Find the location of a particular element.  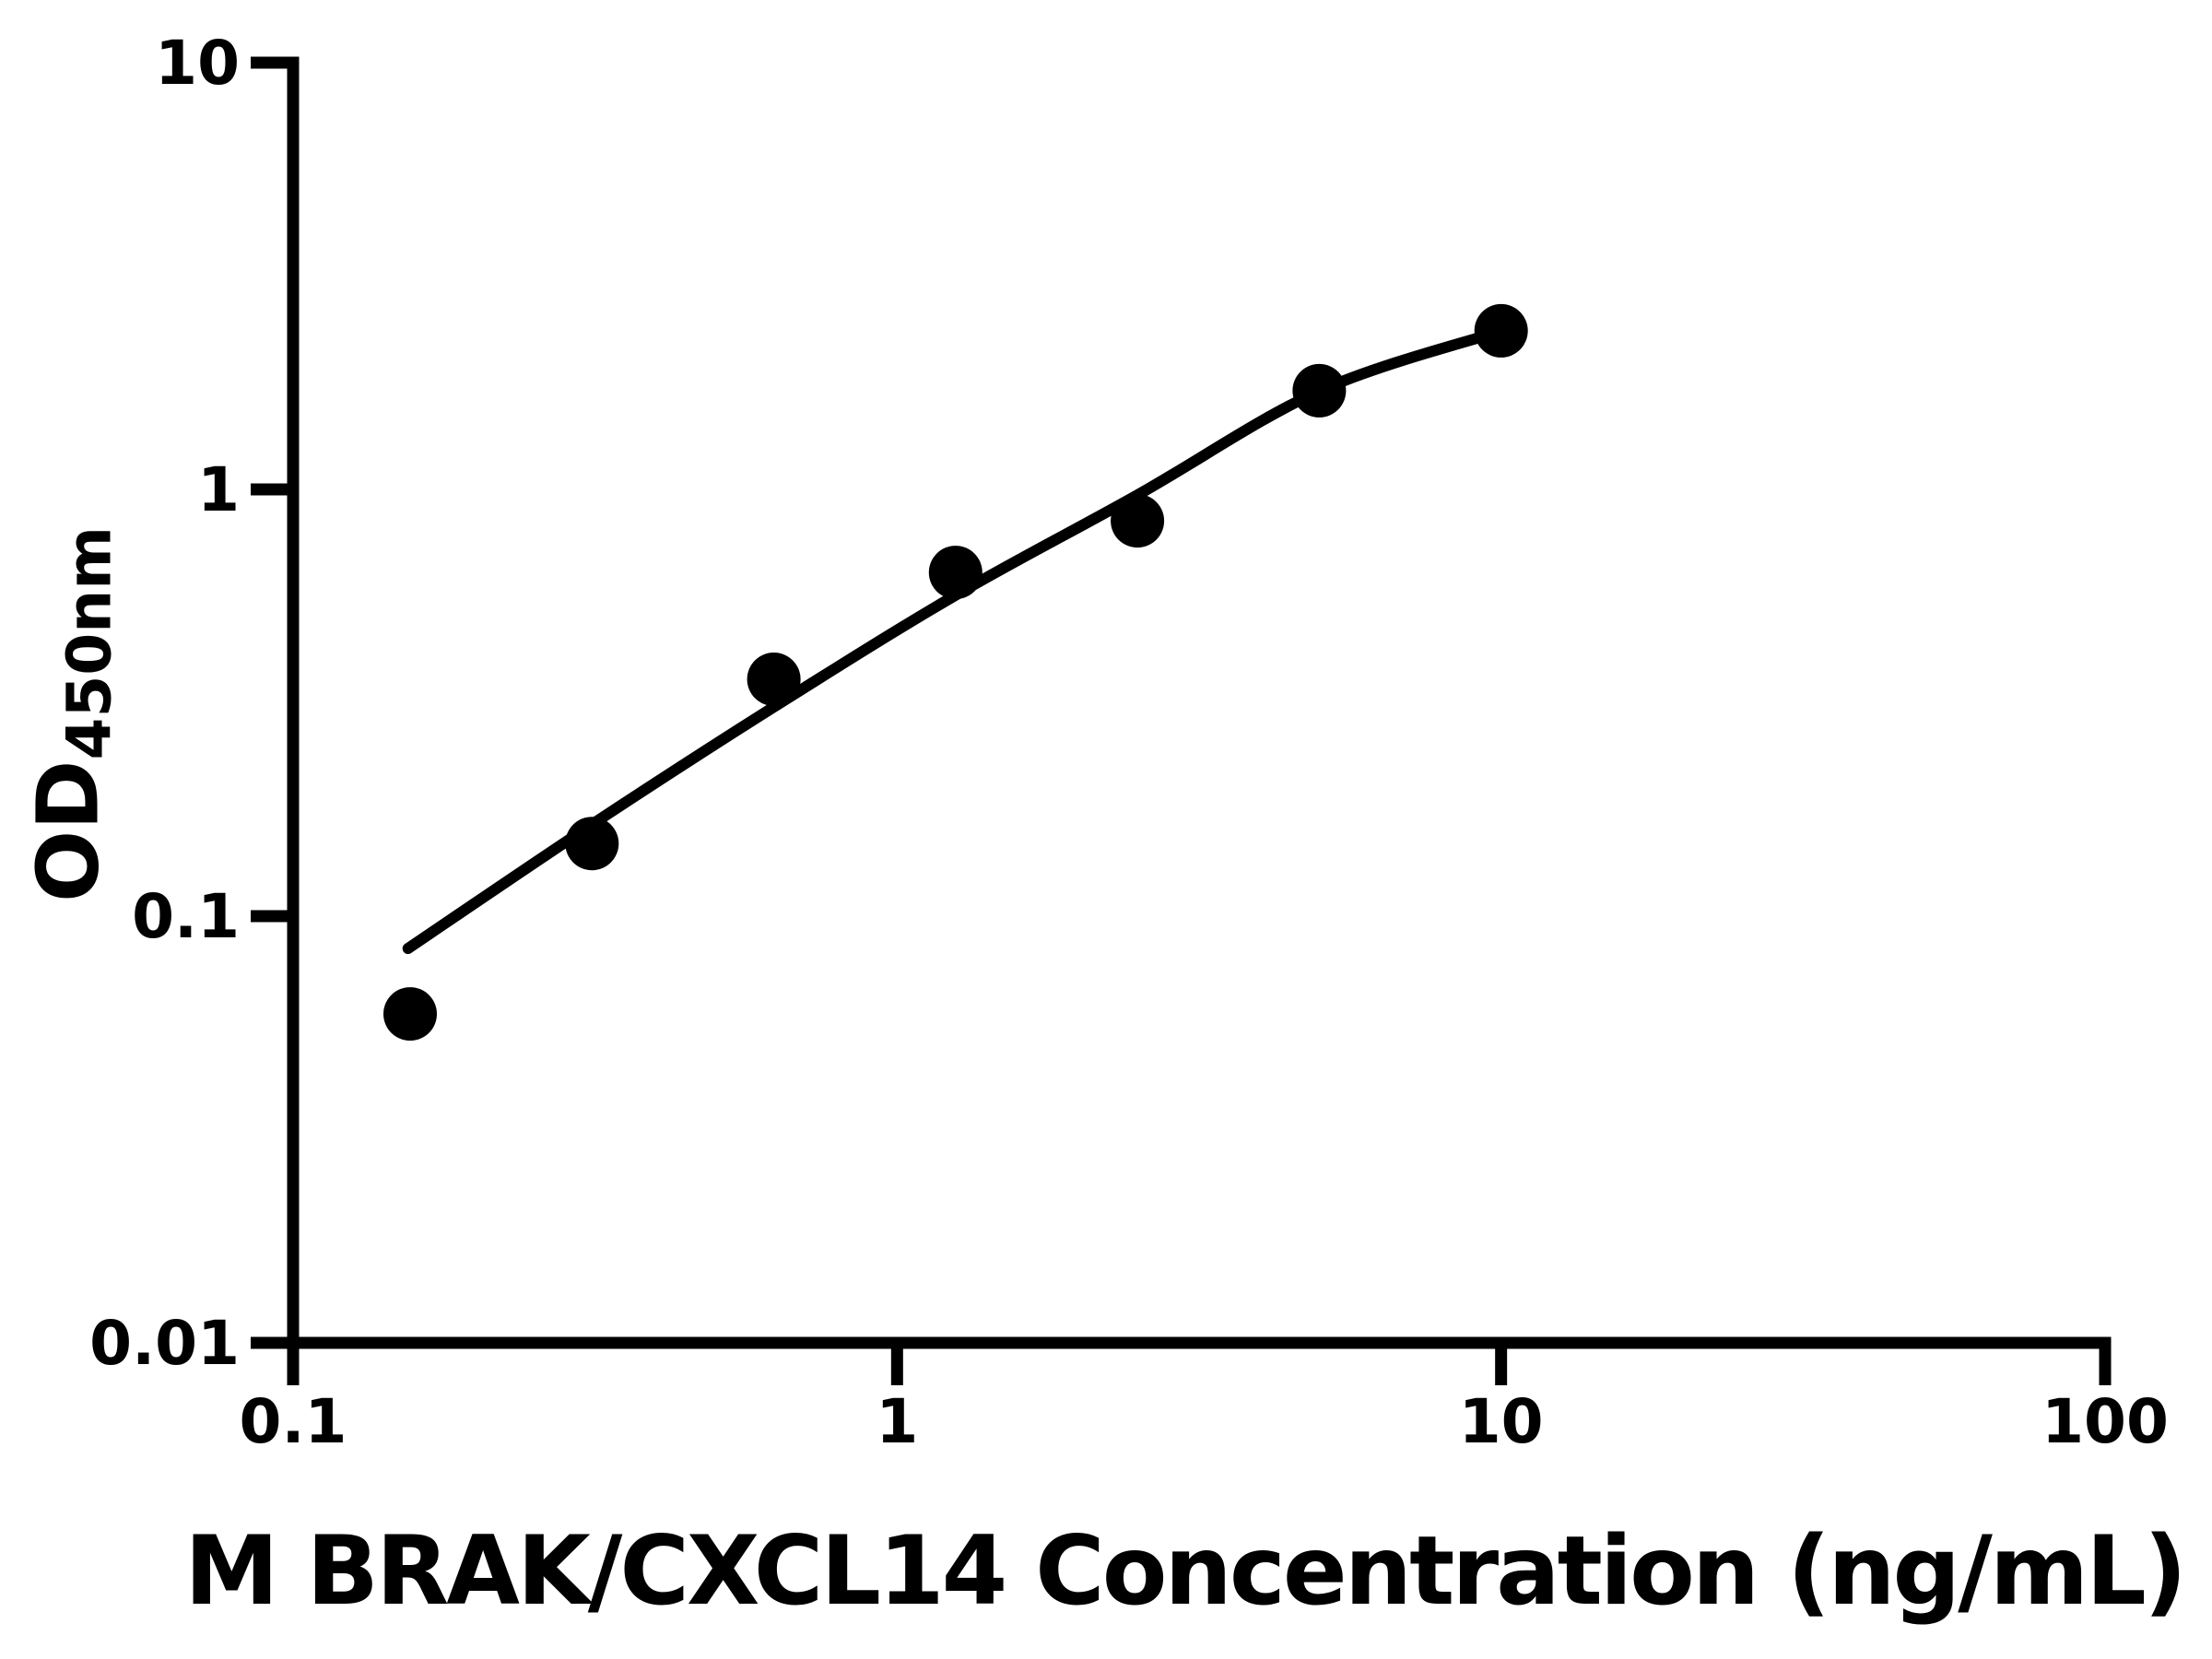

y-axis-title-main: OD is located at coordinates (68, 831).